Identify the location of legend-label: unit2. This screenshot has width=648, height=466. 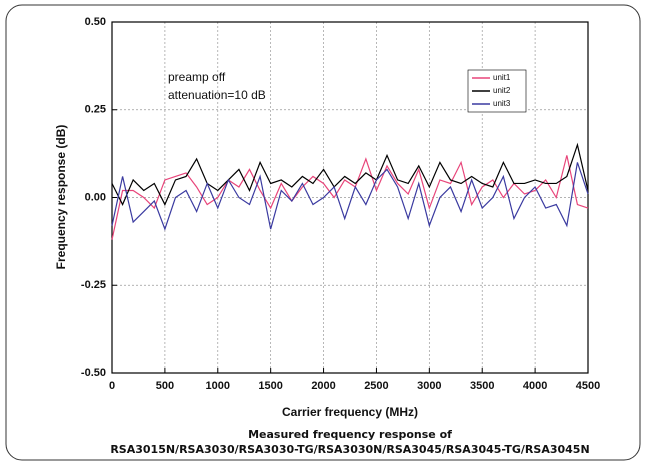
(502, 90).